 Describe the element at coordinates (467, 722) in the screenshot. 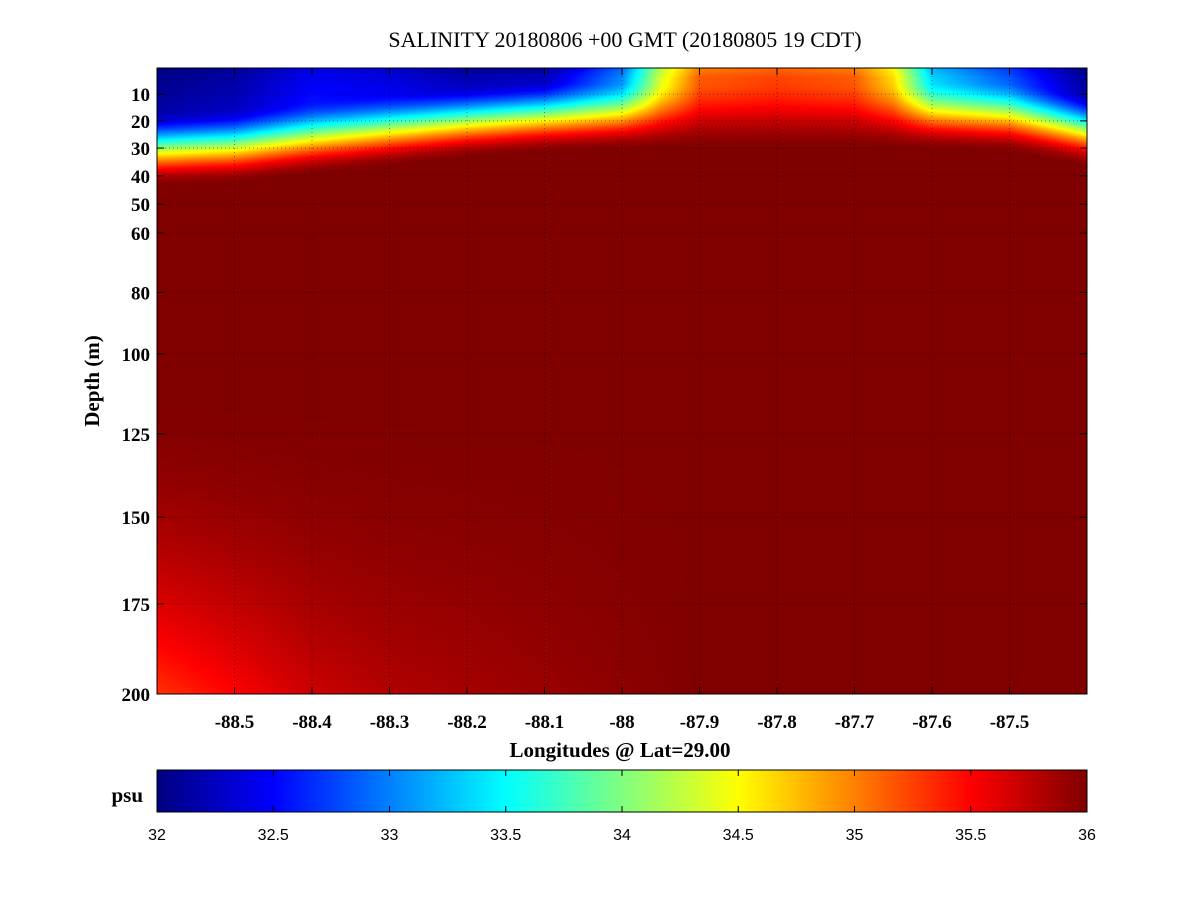

I see `x-tick-label: -88.2` at that location.